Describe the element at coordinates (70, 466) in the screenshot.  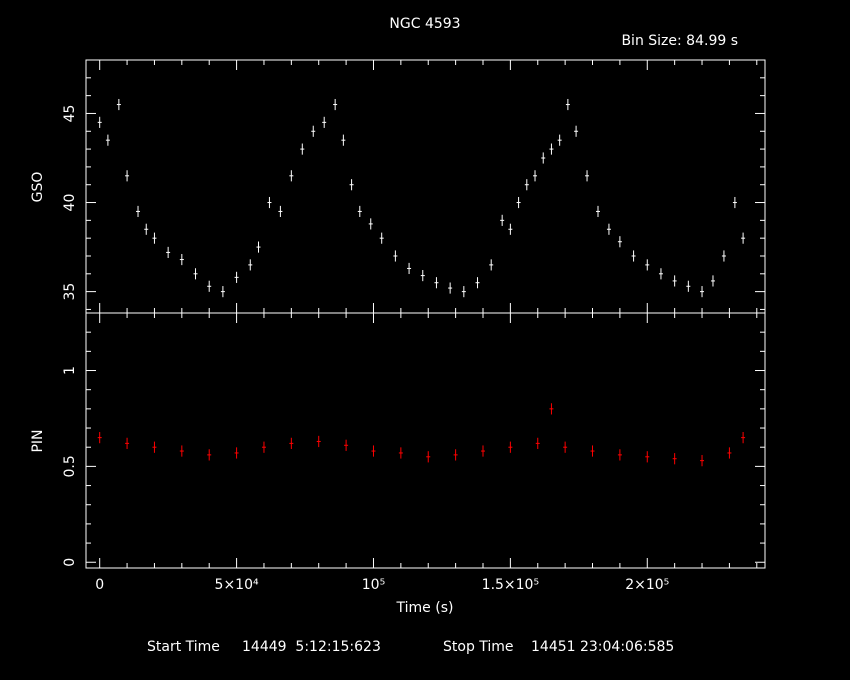
I see `pin-y-tick-label: 0.5` at that location.